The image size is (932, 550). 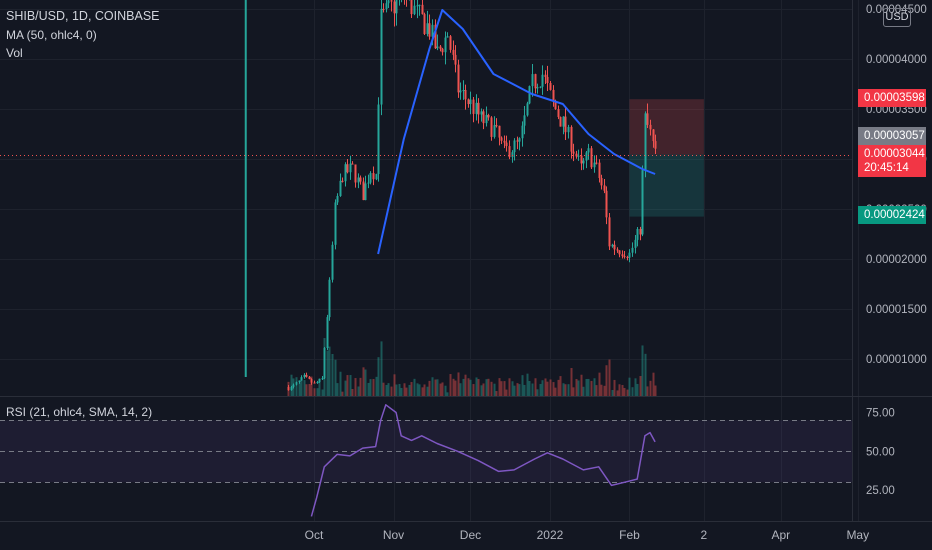 I want to click on ma-legend: MA (50, ohlc4, 0), so click(x=51, y=35).